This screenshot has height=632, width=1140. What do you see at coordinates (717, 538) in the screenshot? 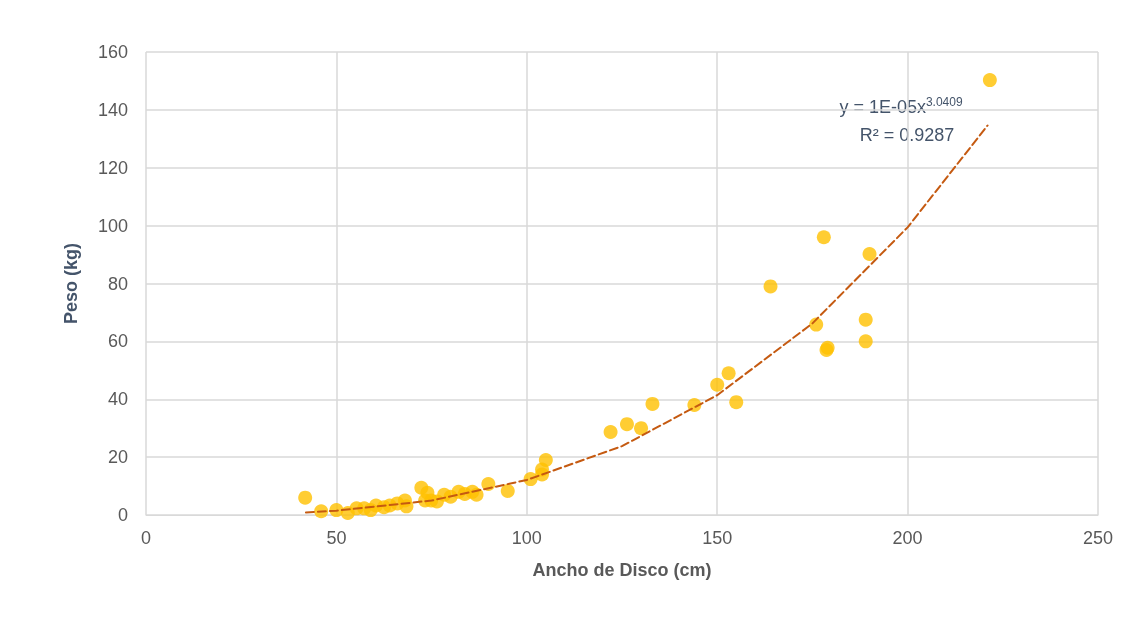
I see `x-tick-label: 150` at bounding box center [717, 538].